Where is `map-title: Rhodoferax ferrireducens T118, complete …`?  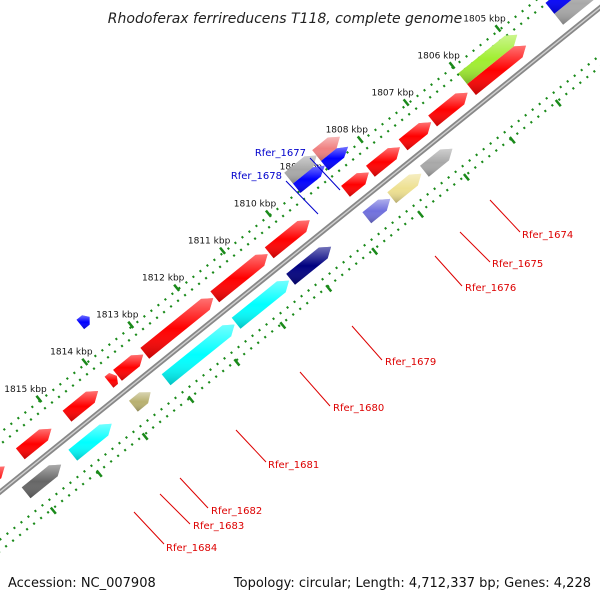
map-title: Rhodoferax ferrireducens T118, complete … is located at coordinates (285, 19).